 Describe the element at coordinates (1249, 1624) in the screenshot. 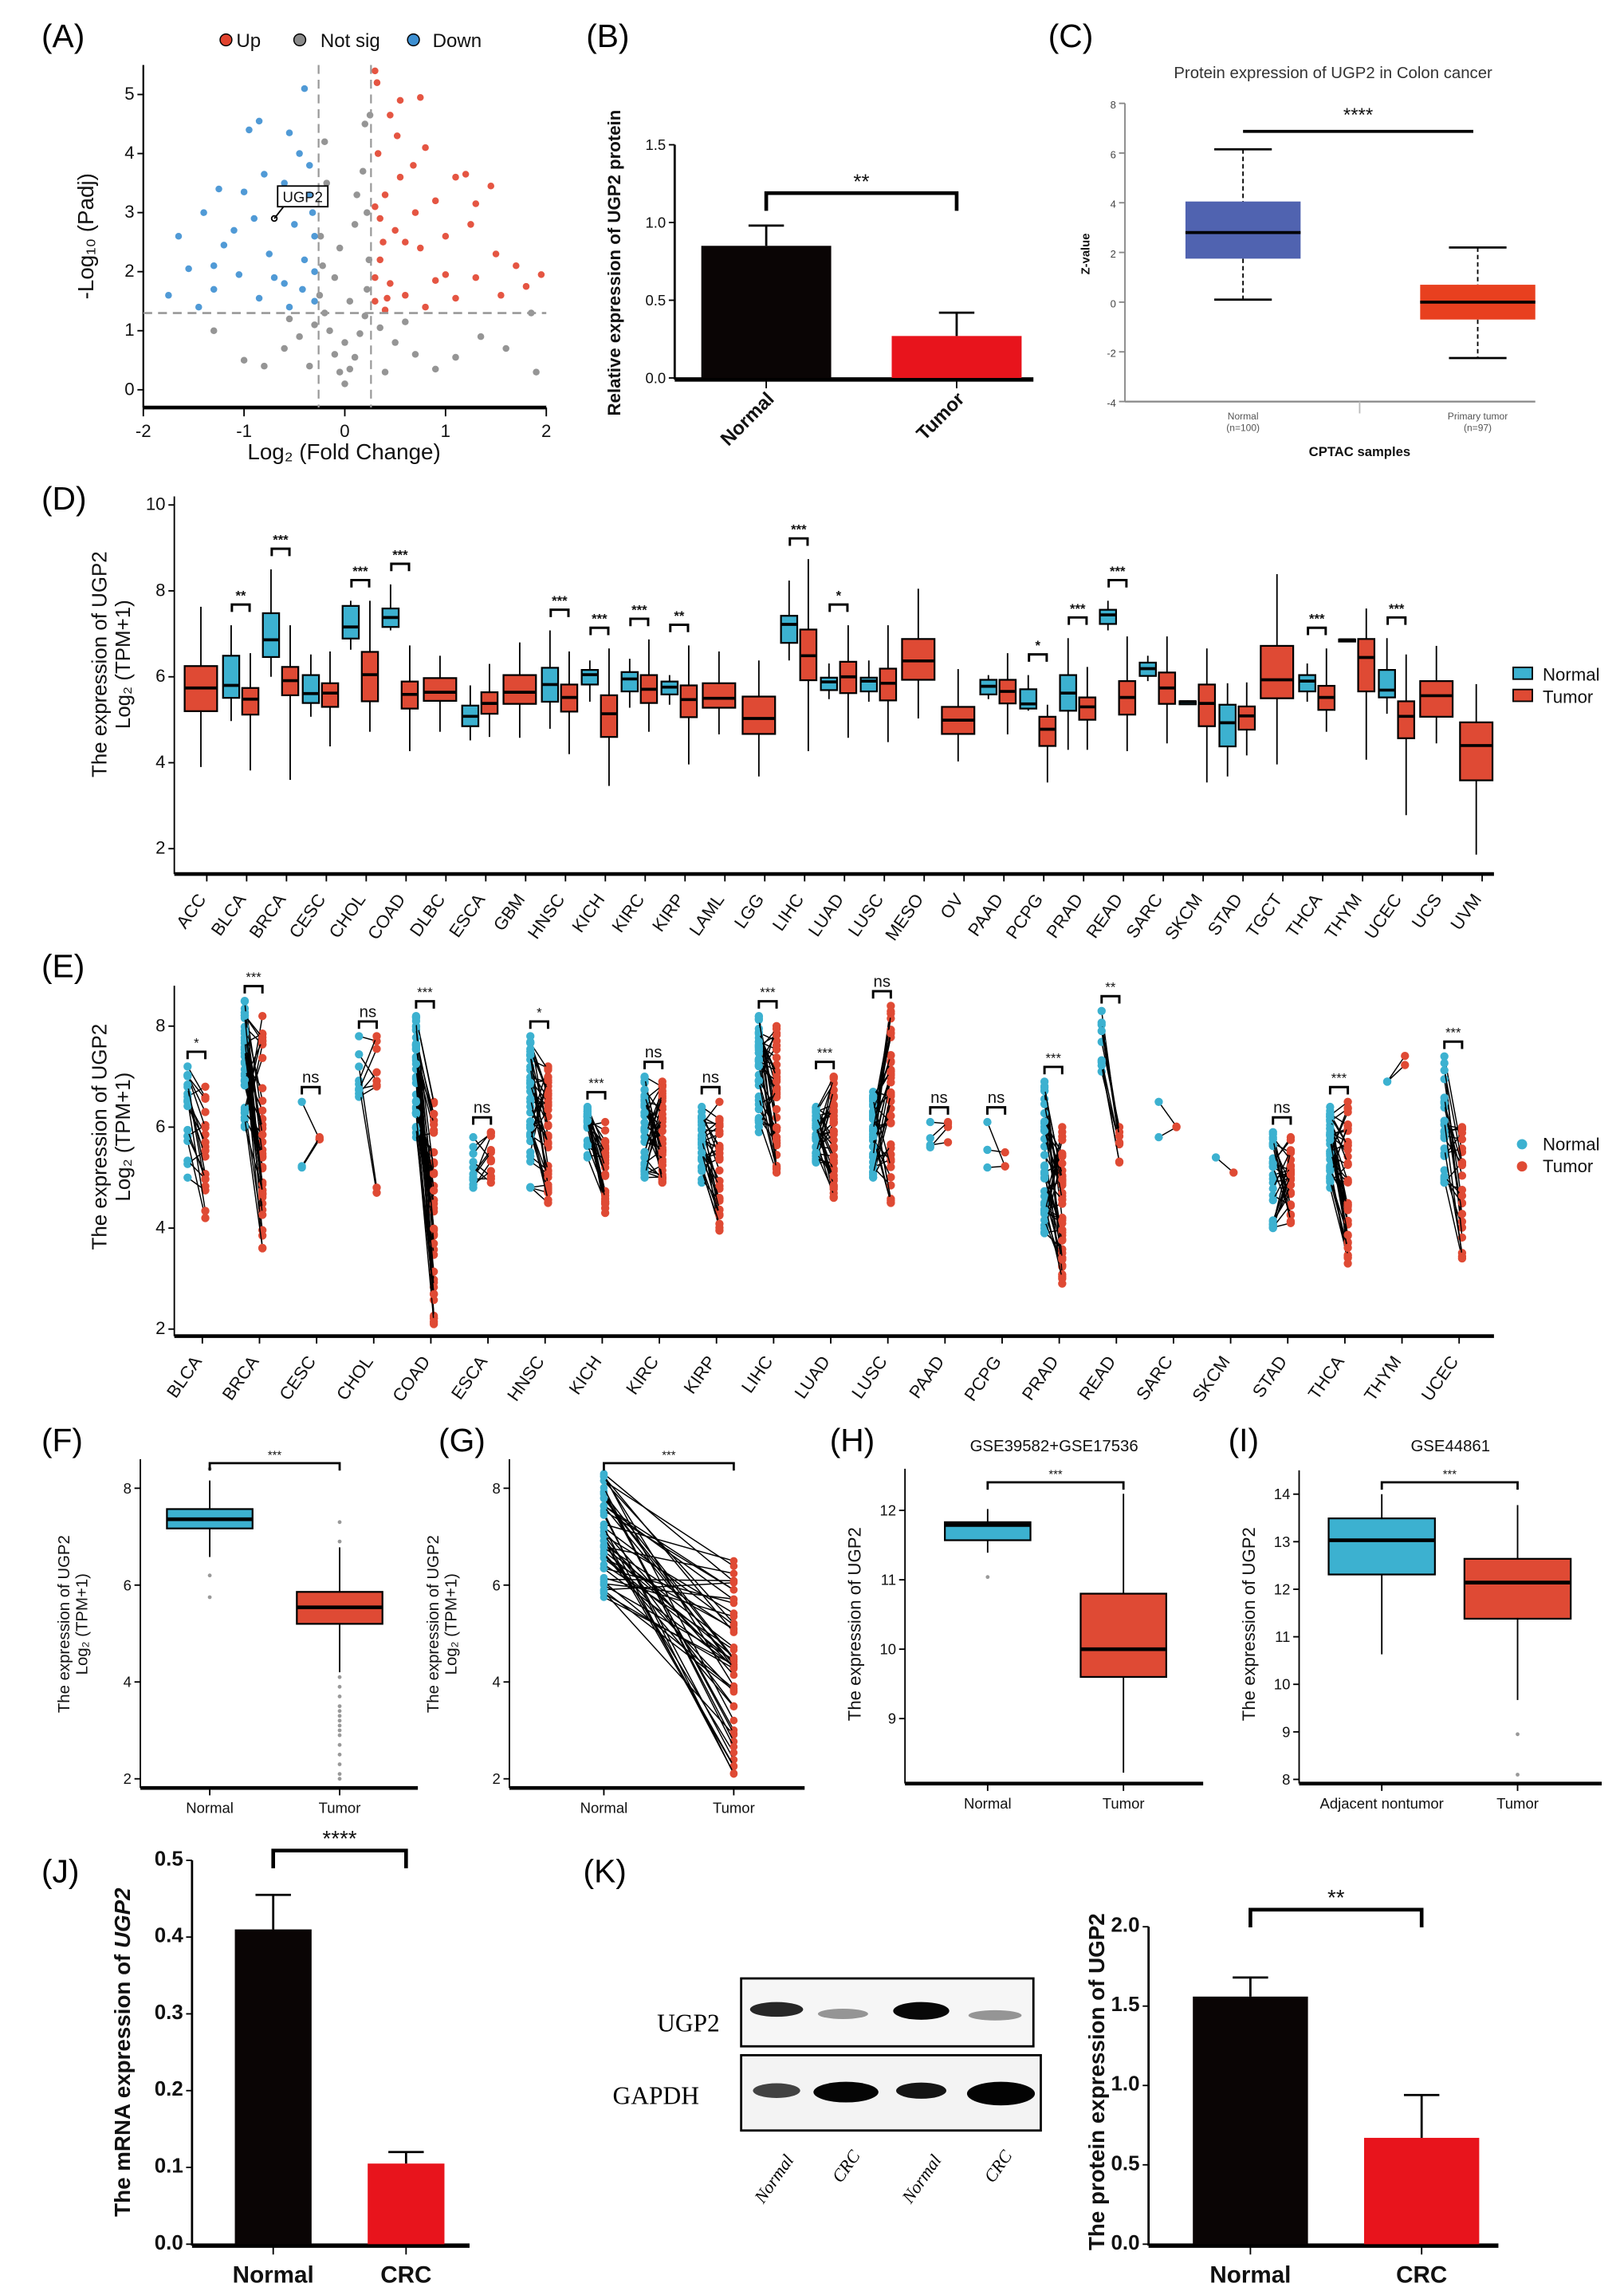

I see `y-axis-label: The expression of UGP2` at that location.